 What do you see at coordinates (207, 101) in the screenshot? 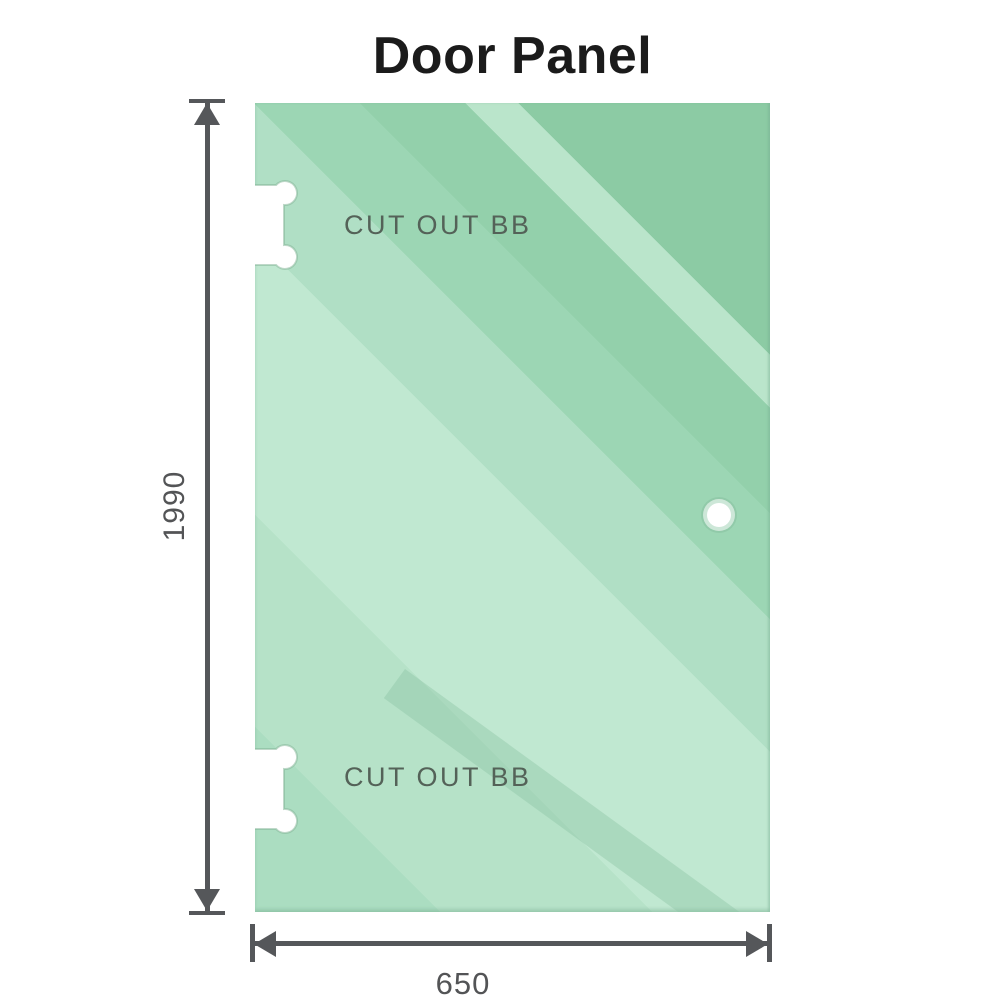
I see `height-dimension-top-tick` at bounding box center [207, 101].